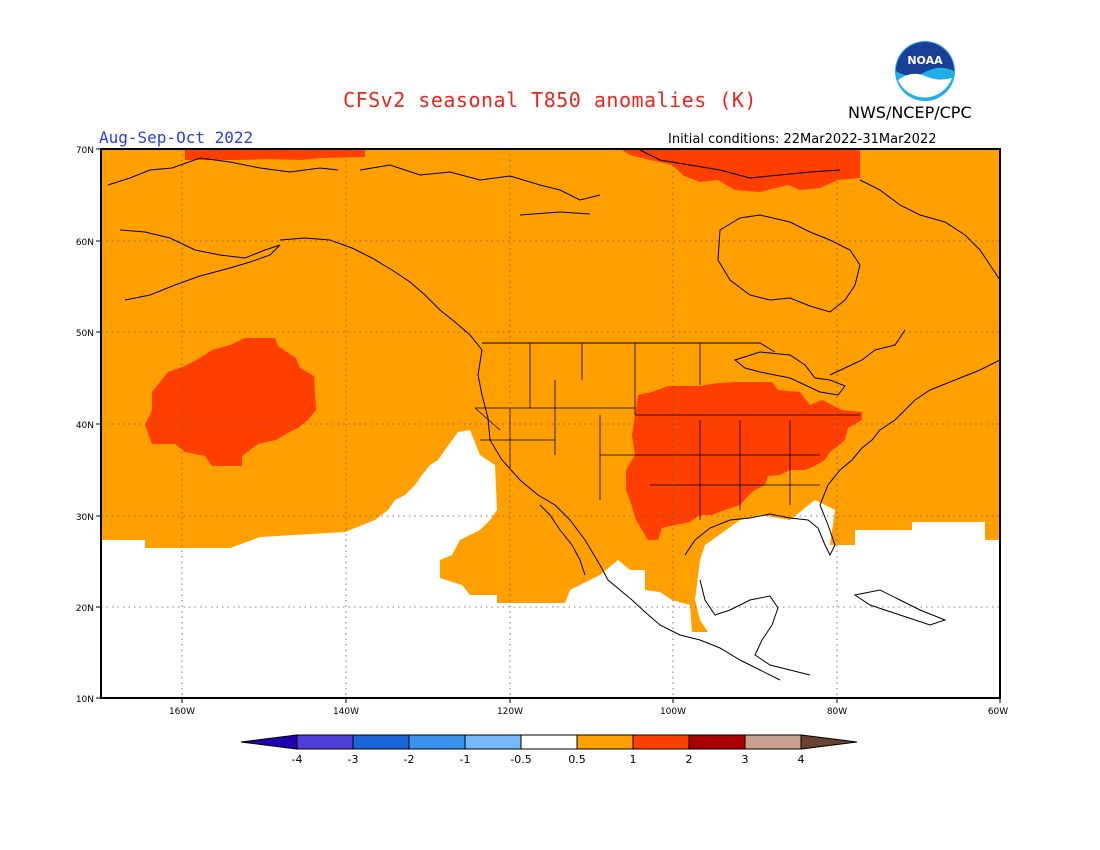 The image size is (1100, 850). I want to click on lat-label: 60N, so click(85, 243).